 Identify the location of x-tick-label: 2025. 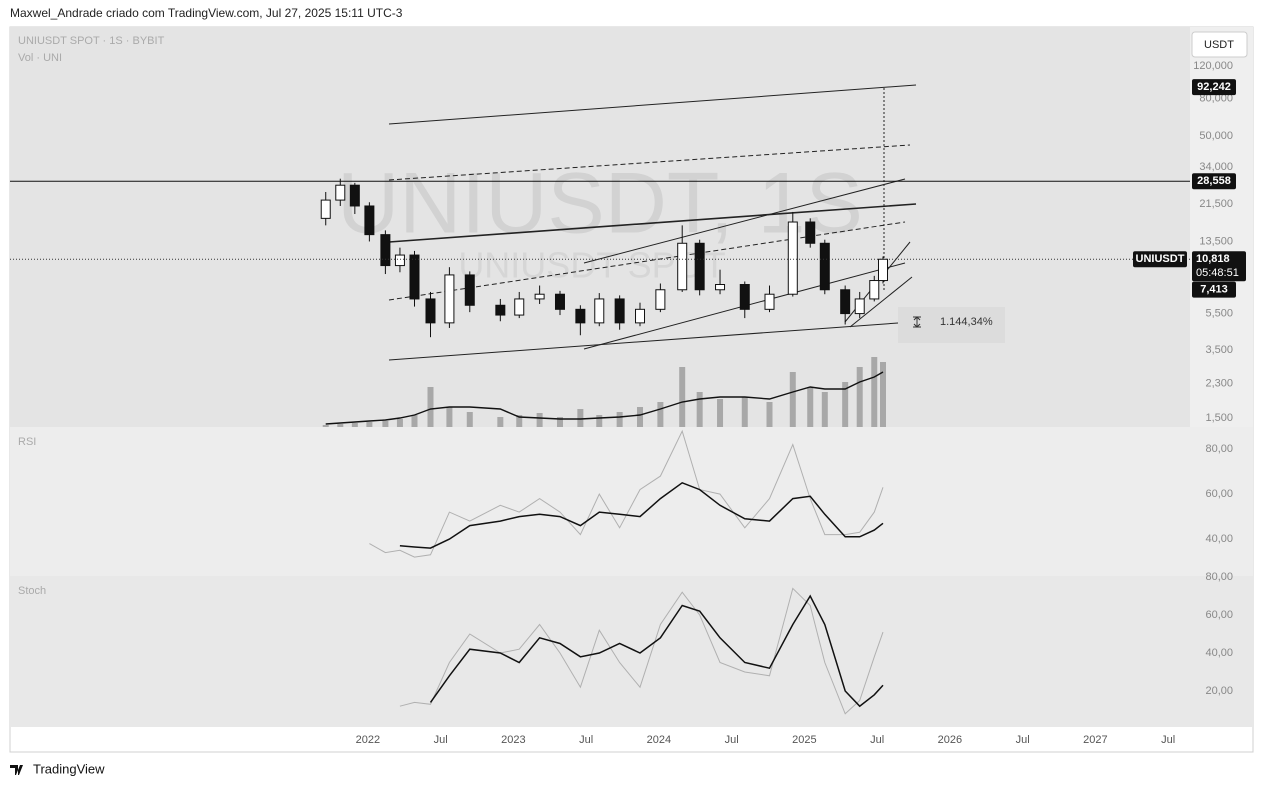
(804, 740).